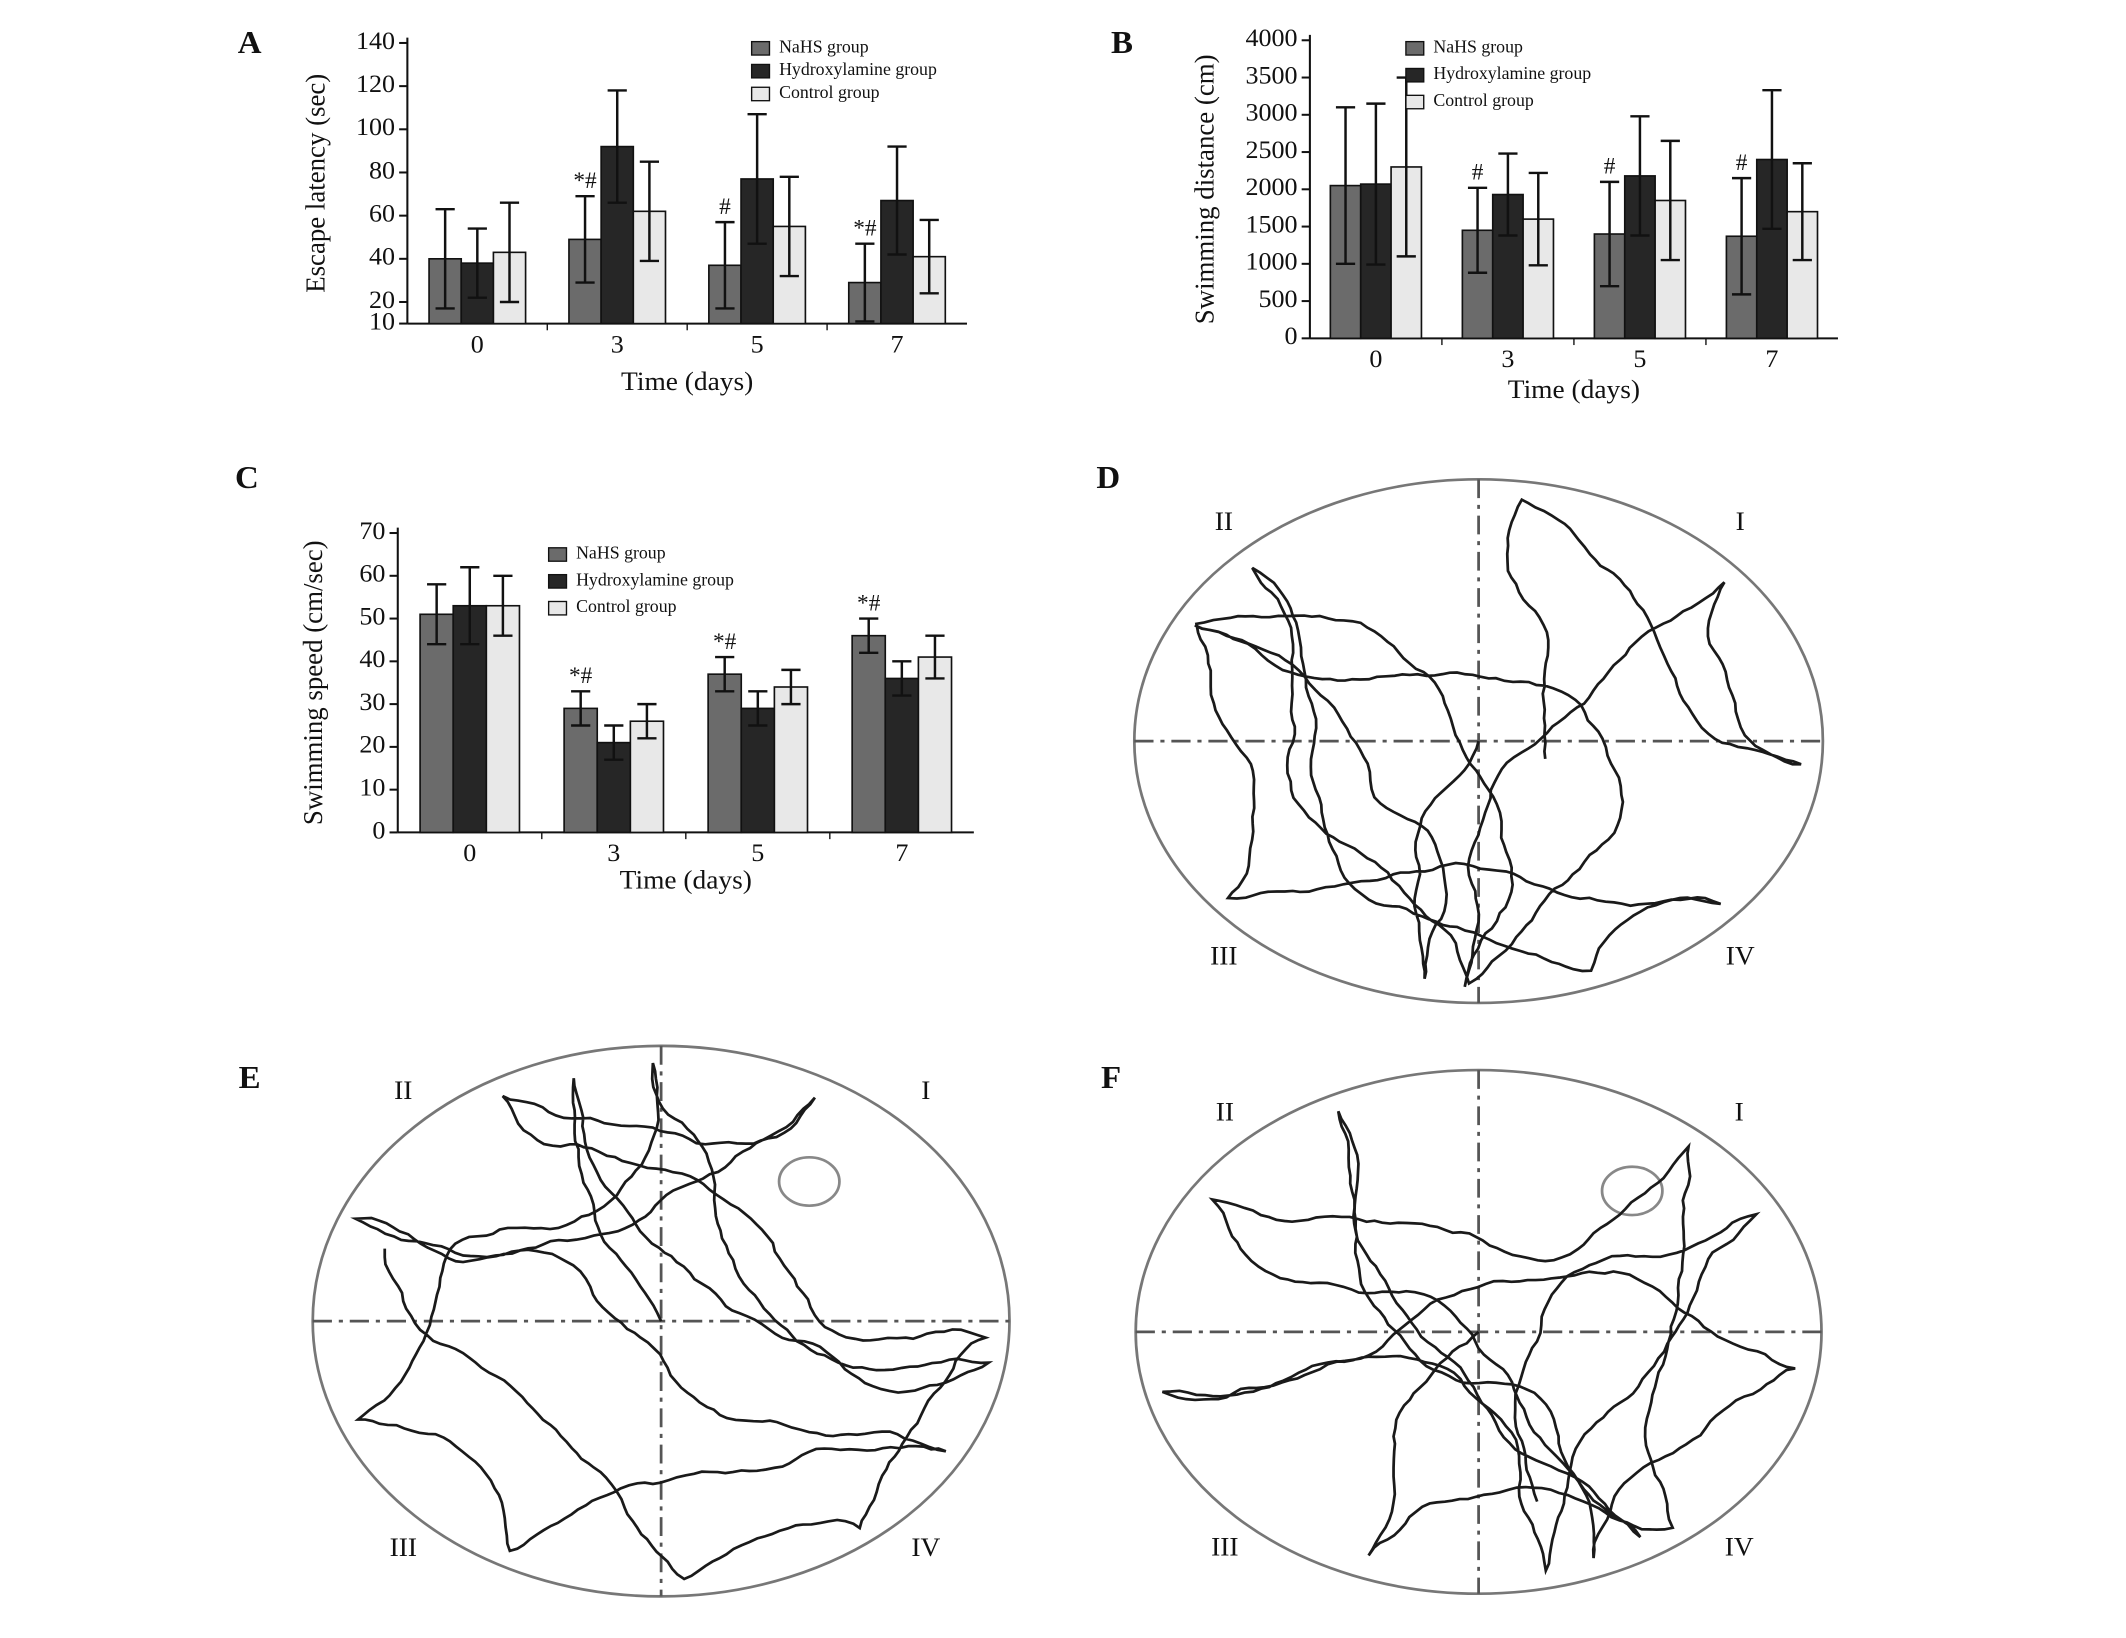  I want to click on y-tick-label: 1500, so click(1271, 224).